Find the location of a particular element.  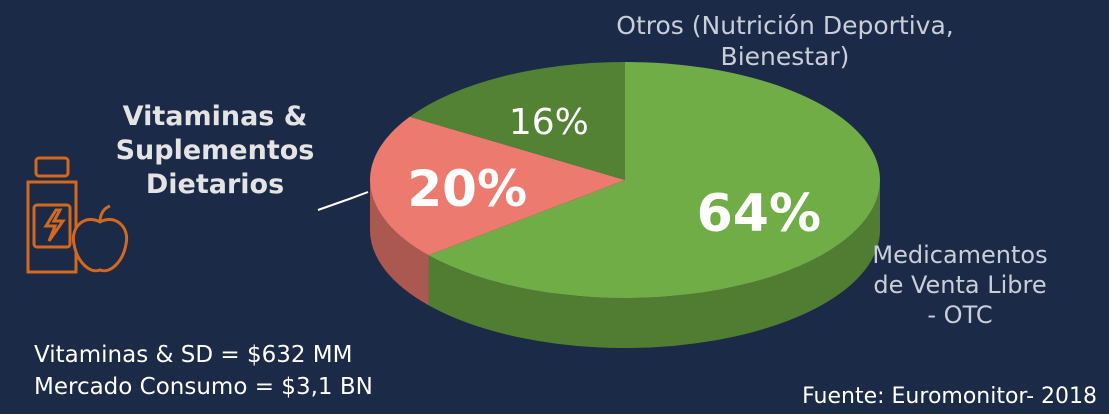

category-label: Medicamentos de Venta Libre - OTC is located at coordinates (960, 285).